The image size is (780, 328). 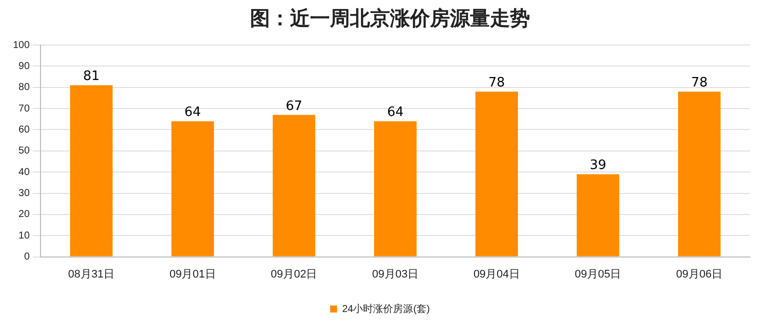 I want to click on x-tick-label: 09月03日, so click(x=395, y=274).